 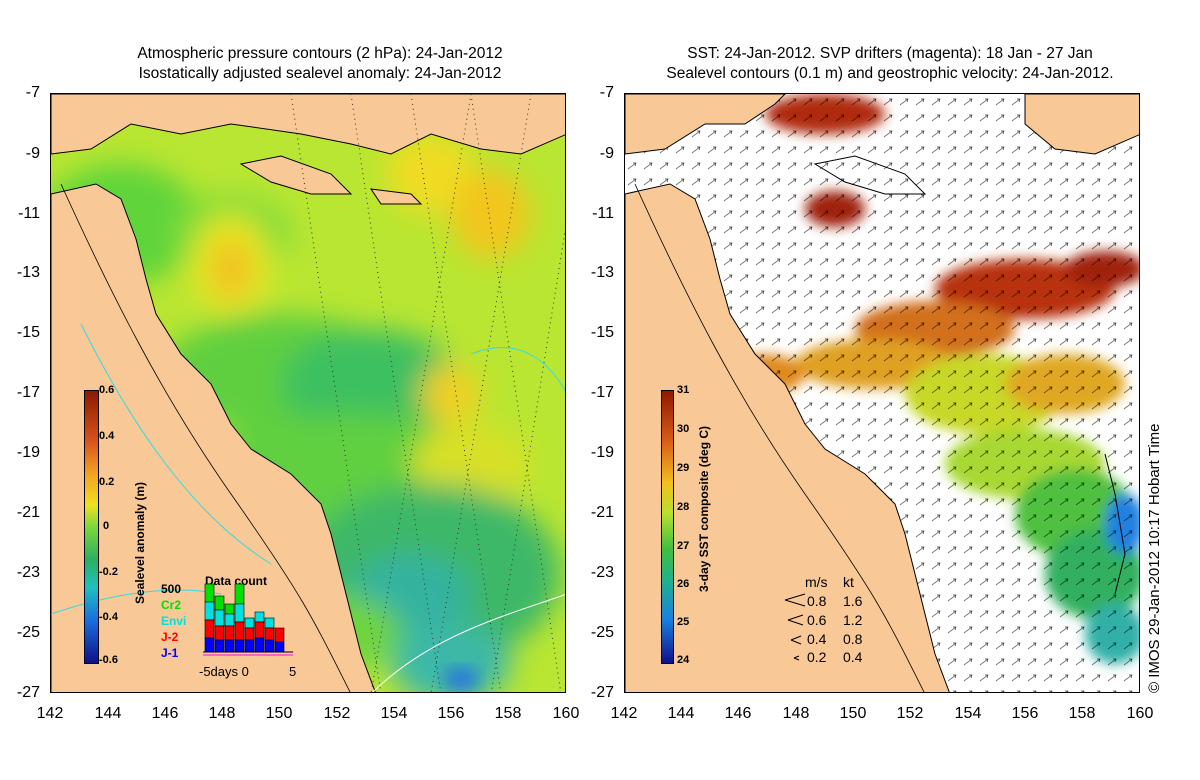 I want to click on mission-j2: J-2, so click(x=170, y=637).